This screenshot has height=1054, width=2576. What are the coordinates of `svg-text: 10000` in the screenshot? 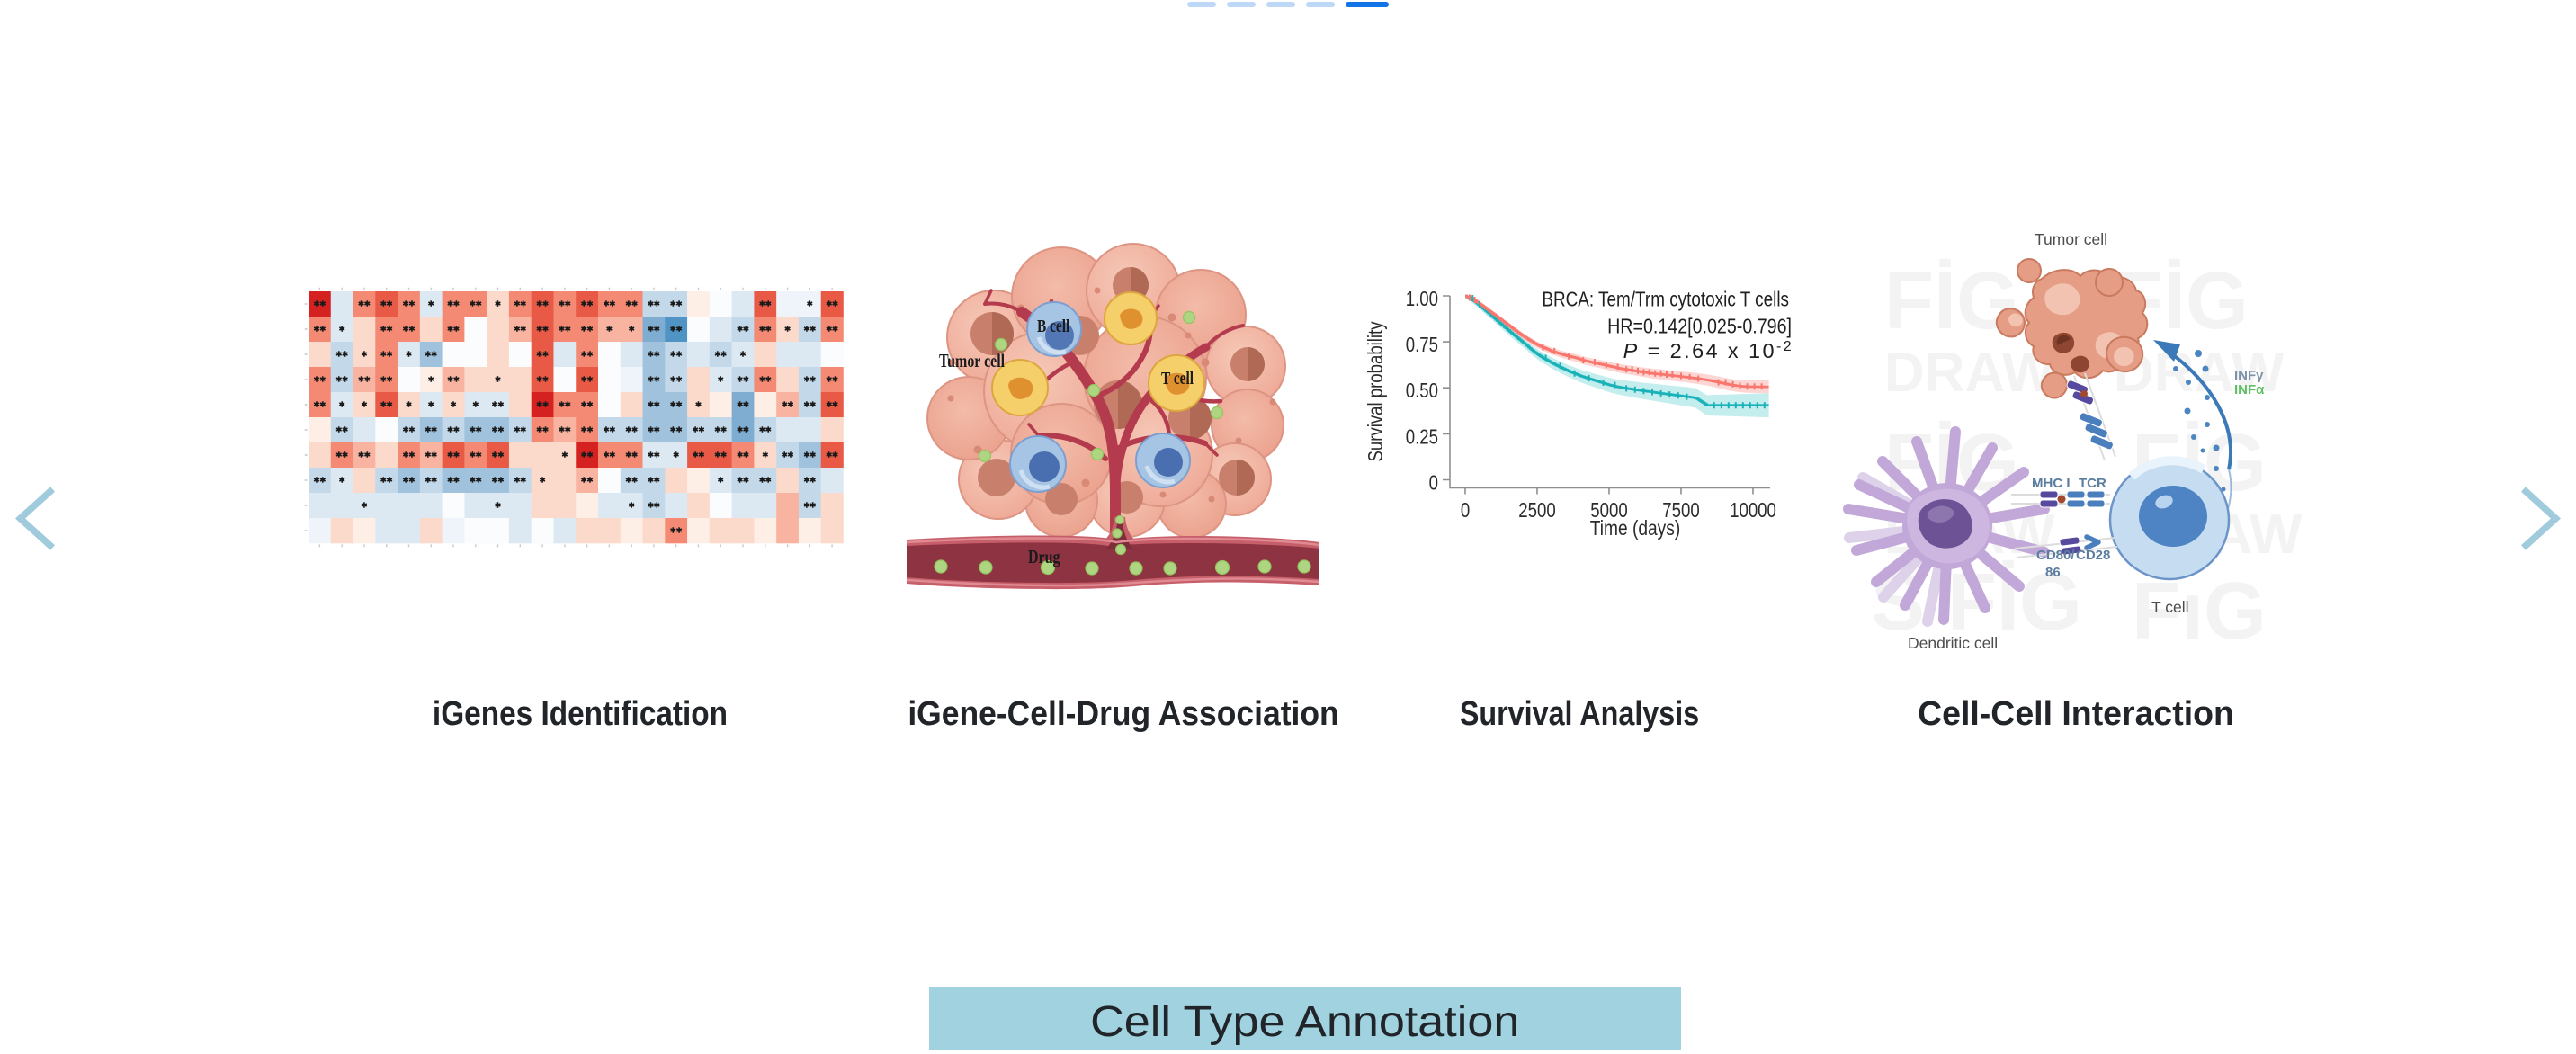 It's located at (1753, 511).